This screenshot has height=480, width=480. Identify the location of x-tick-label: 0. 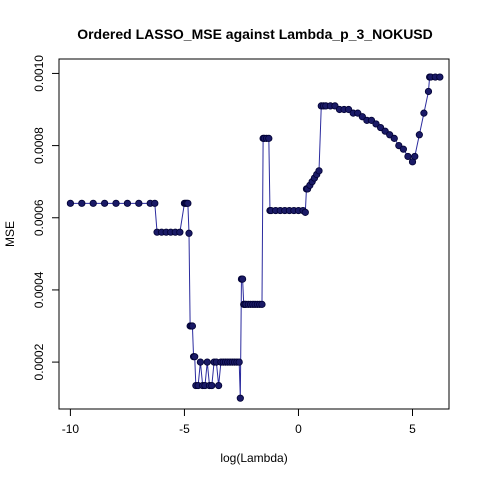
(298, 429).